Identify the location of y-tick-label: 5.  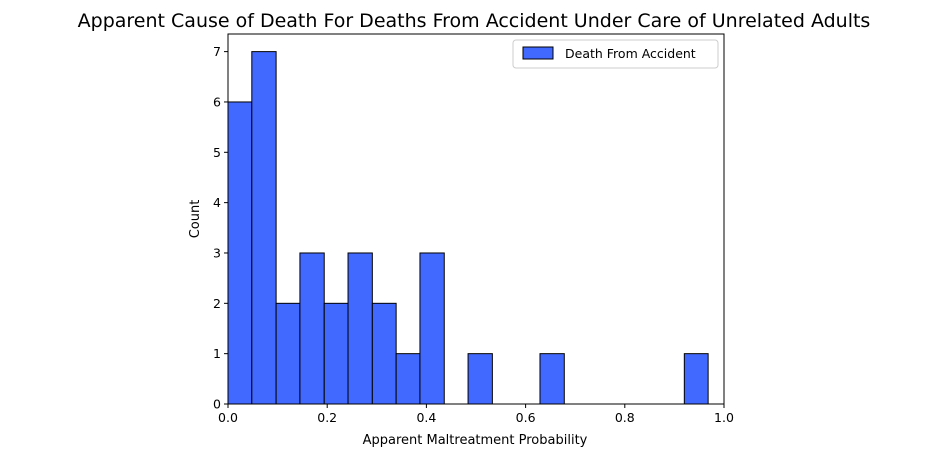
(217, 152).